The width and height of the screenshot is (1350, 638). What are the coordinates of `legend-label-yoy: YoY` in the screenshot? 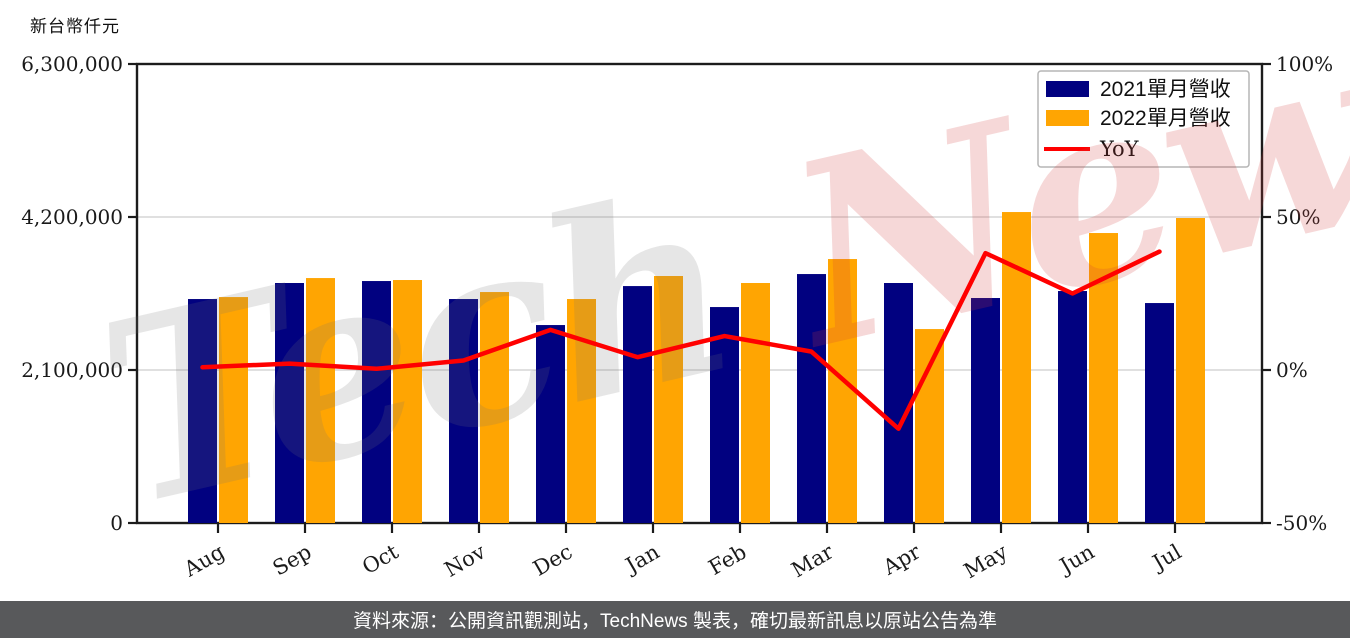 It's located at (1119, 149).